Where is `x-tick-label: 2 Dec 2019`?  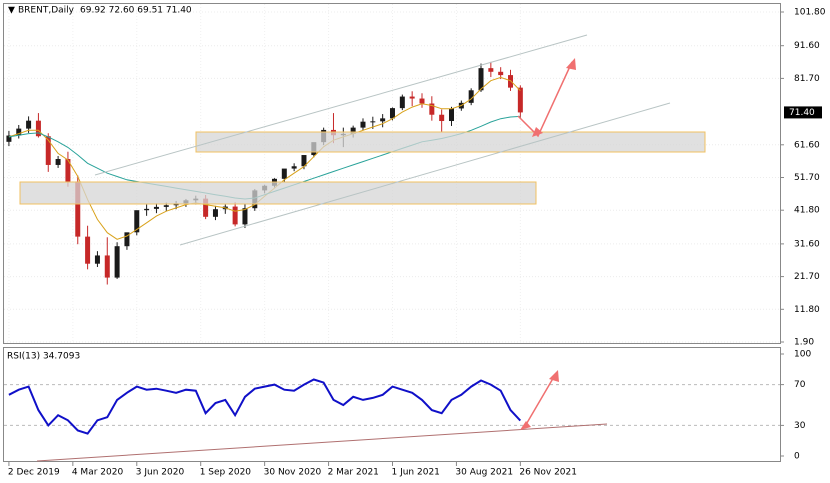
x-tick-label: 2 Dec 2019 is located at coordinates (34, 473).